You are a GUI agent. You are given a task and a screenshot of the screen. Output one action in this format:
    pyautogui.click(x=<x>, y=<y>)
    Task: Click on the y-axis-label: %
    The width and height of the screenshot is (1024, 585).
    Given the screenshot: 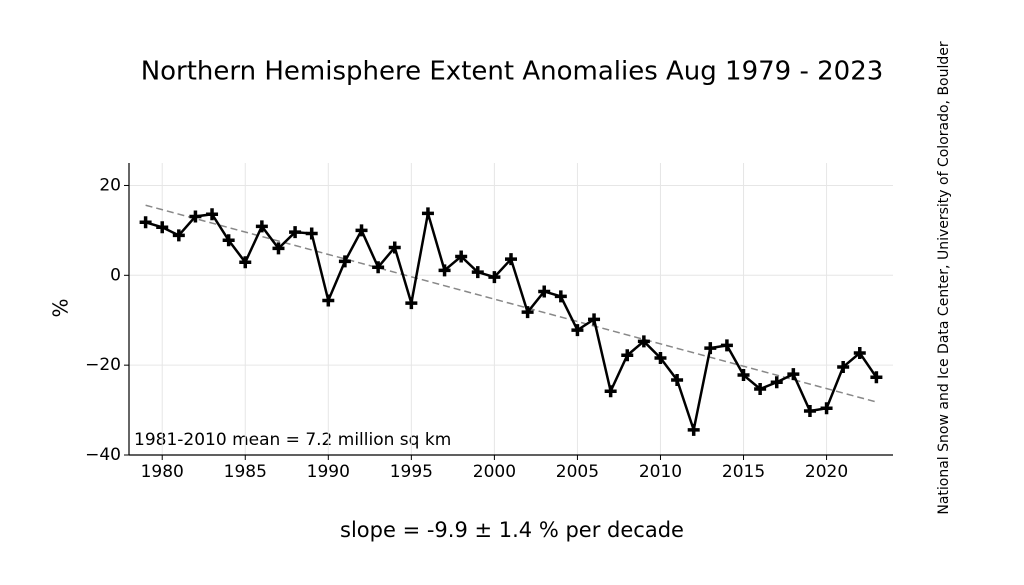 What is the action you would take?
    pyautogui.click(x=61, y=307)
    